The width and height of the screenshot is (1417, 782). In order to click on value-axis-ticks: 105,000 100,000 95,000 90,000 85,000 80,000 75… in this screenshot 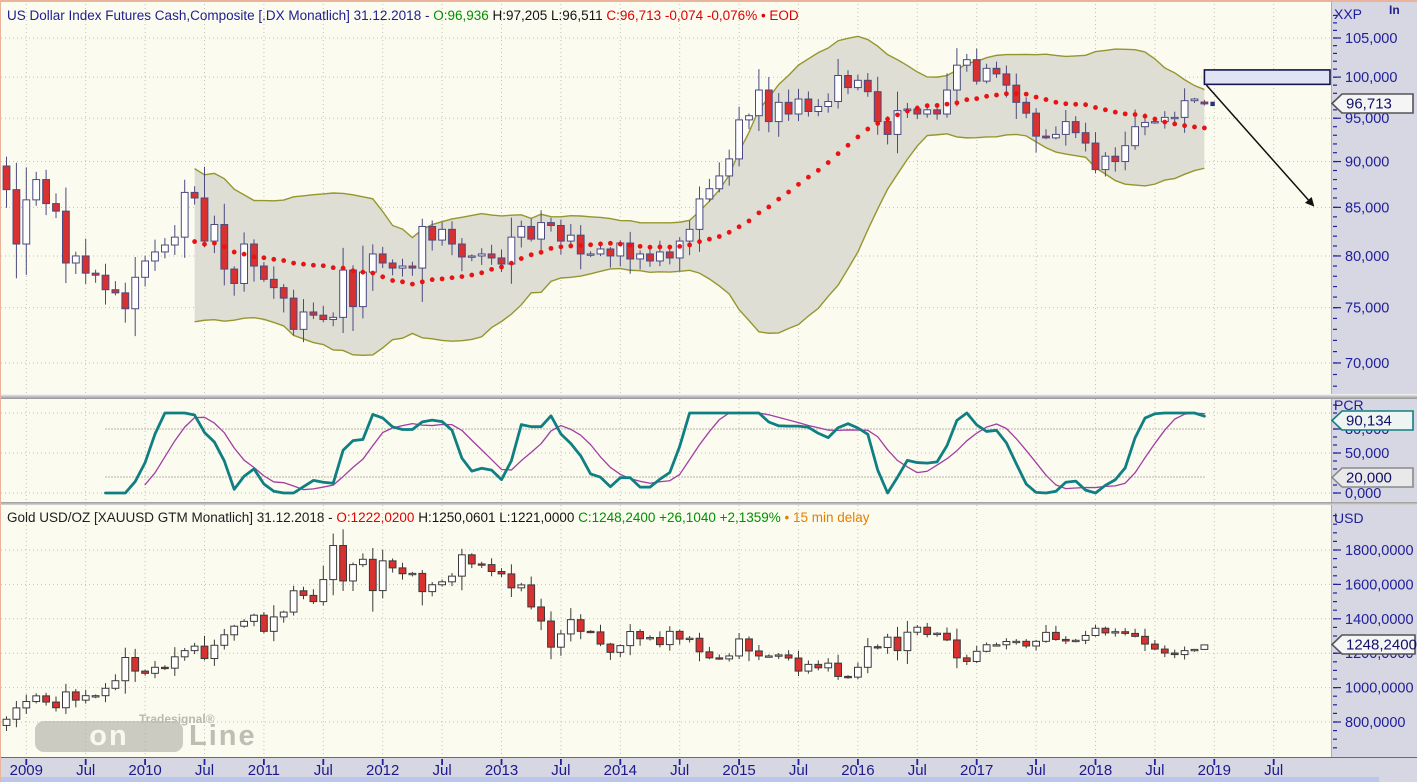, I will do `click(1373, 381)`.